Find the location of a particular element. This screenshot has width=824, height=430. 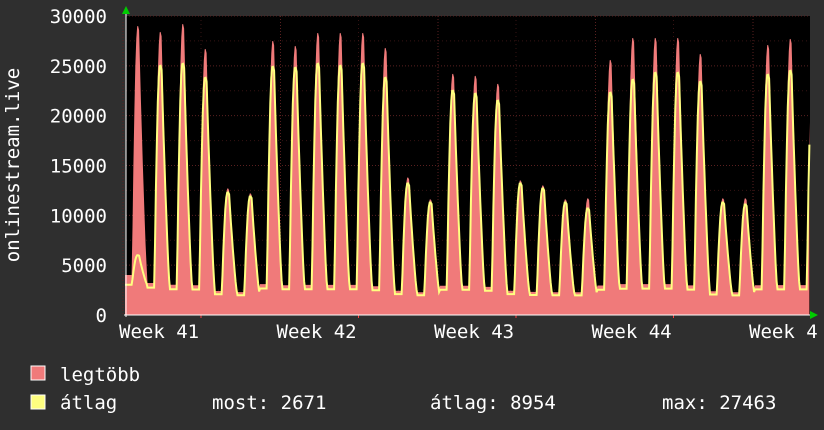

y-tick-label: 10000 is located at coordinates (78, 216).